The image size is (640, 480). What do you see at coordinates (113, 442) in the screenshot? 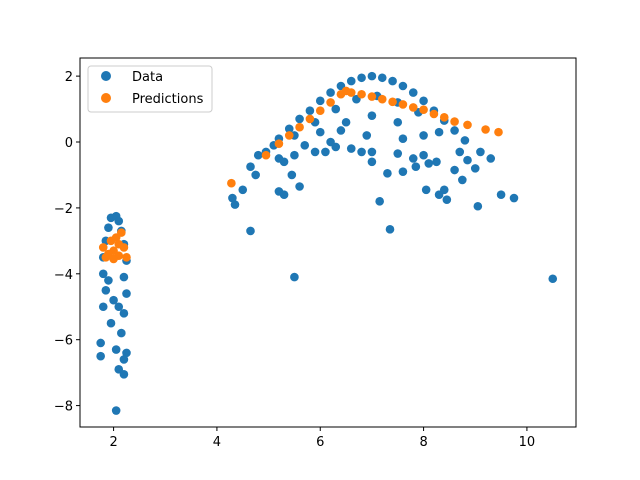
I see `x-tick-label: 2` at bounding box center [113, 442].